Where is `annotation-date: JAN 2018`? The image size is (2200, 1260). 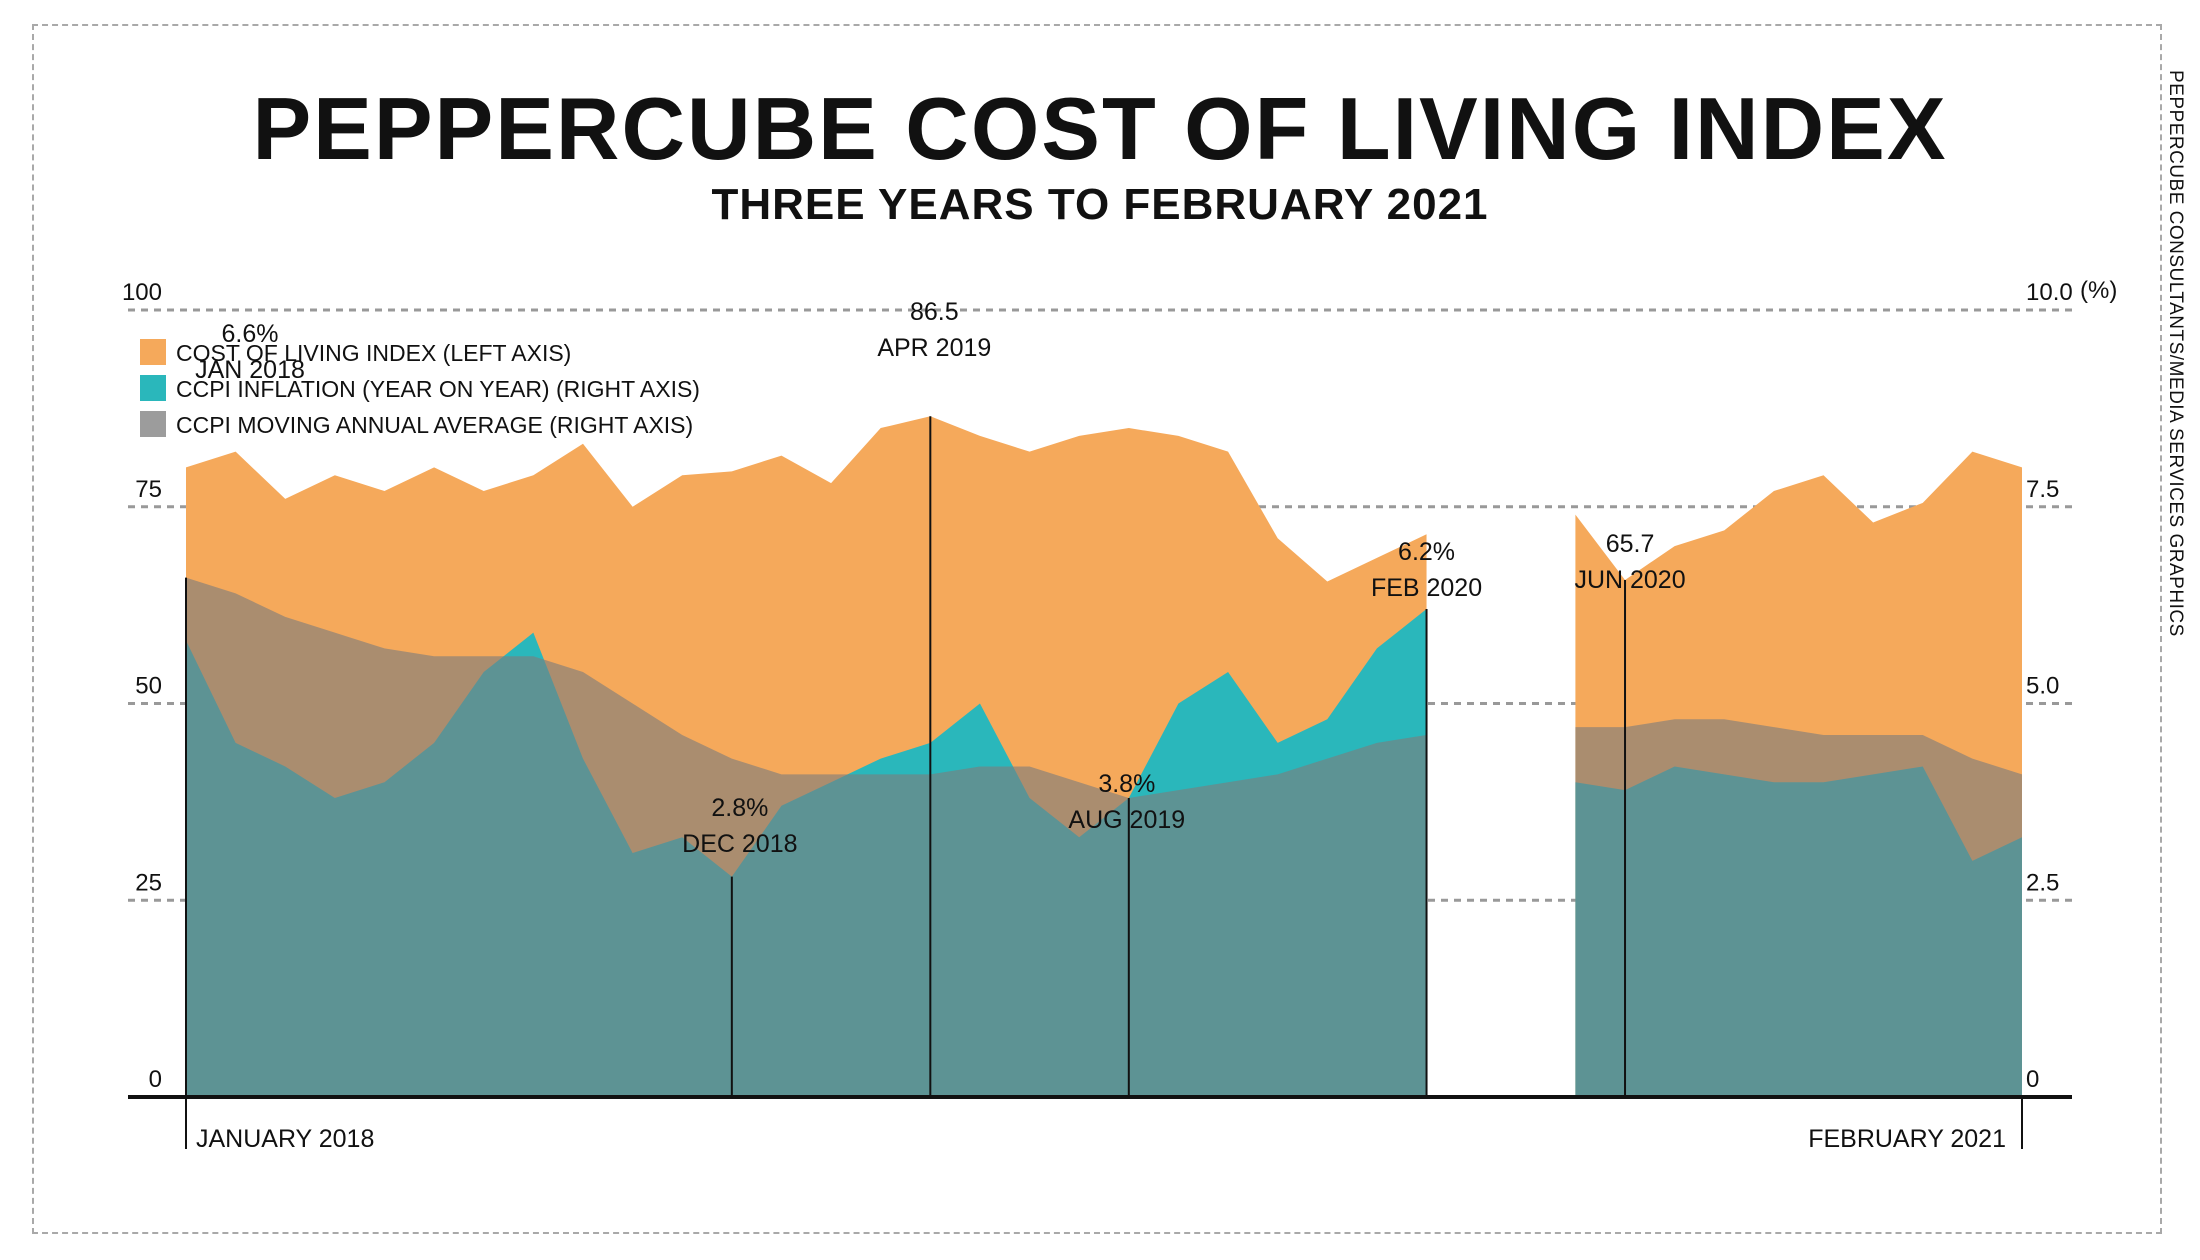 annotation-date: JAN 2018 is located at coordinates (250, 370).